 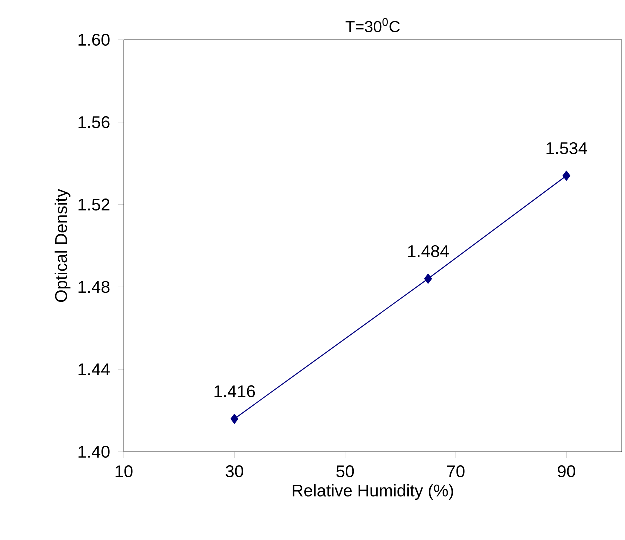 What do you see at coordinates (235, 392) in the screenshot?
I see `data-label: 1.416` at bounding box center [235, 392].